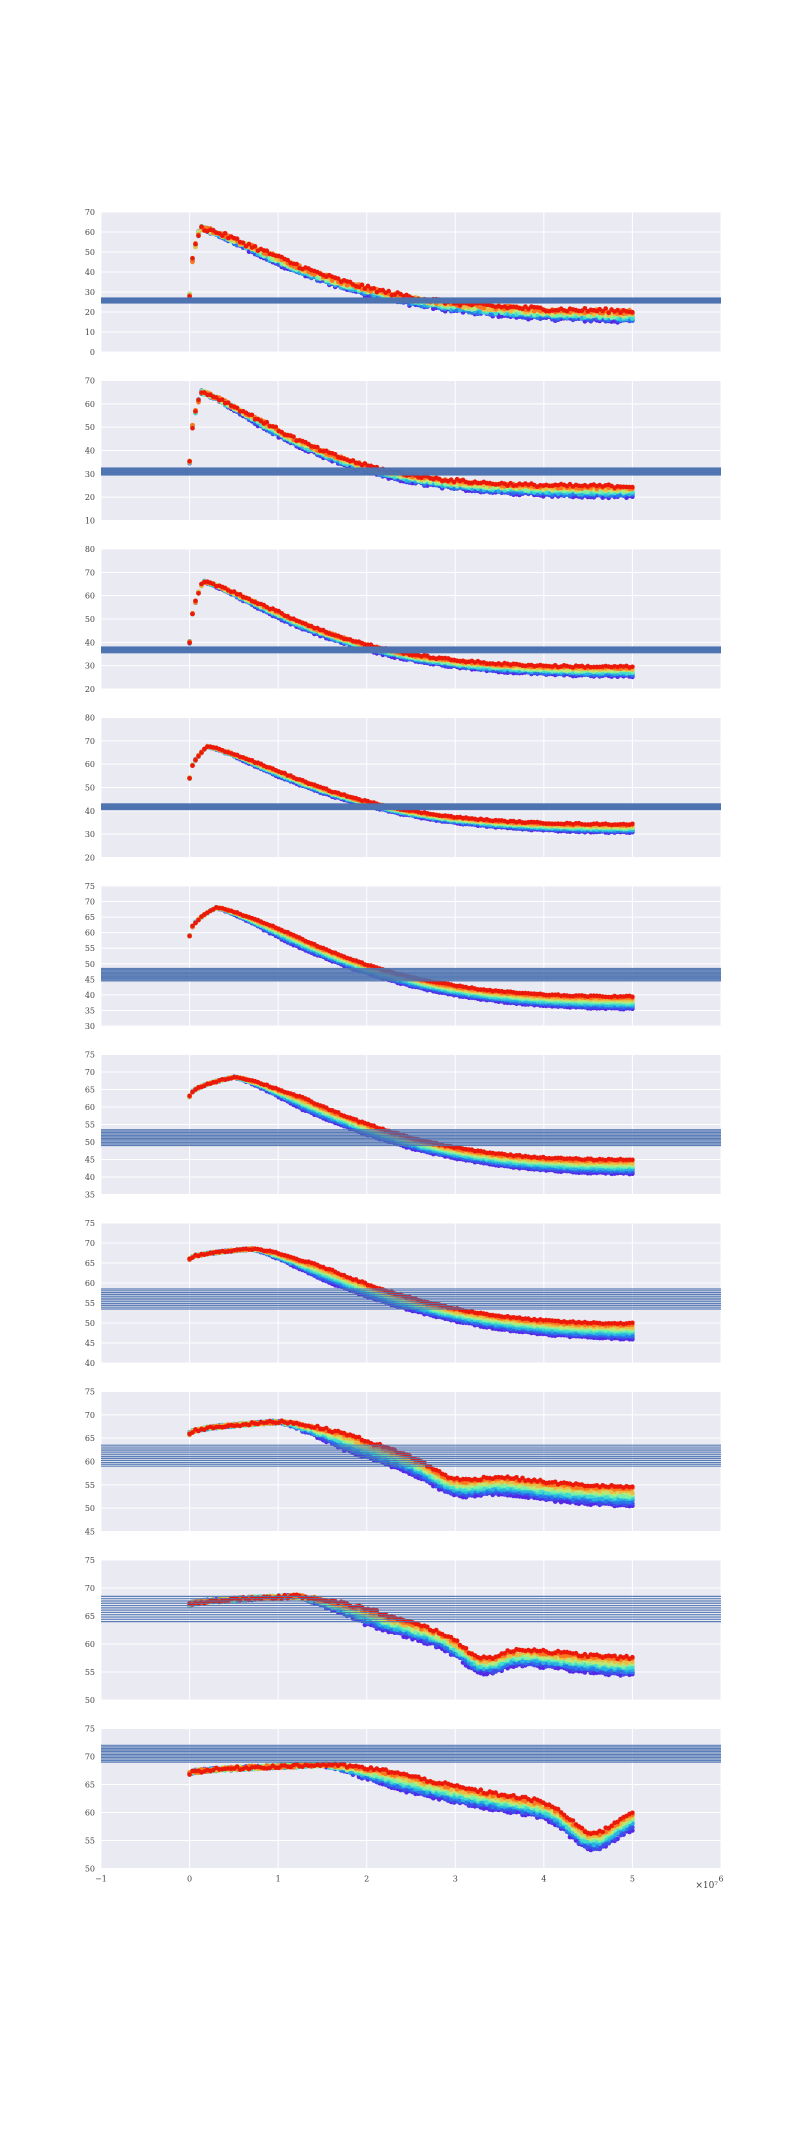 The width and height of the screenshot is (800, 2133). I want to click on panel-2: 10 20 30 40 50 60 70, so click(403, 451).